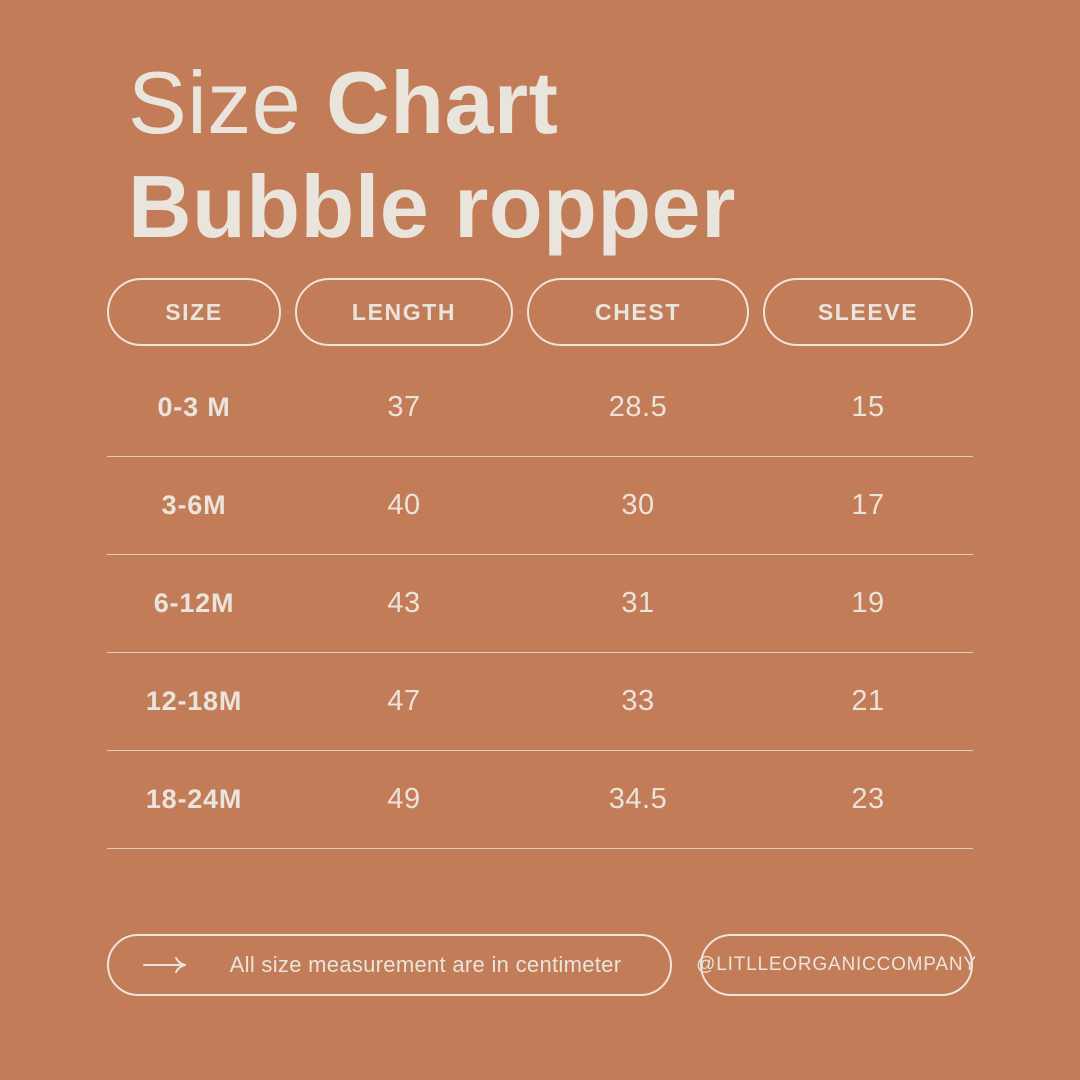 The image size is (1080, 1080). Describe the element at coordinates (432, 155) in the screenshot. I see `page-title: Size Chart Bubble ropper` at that location.